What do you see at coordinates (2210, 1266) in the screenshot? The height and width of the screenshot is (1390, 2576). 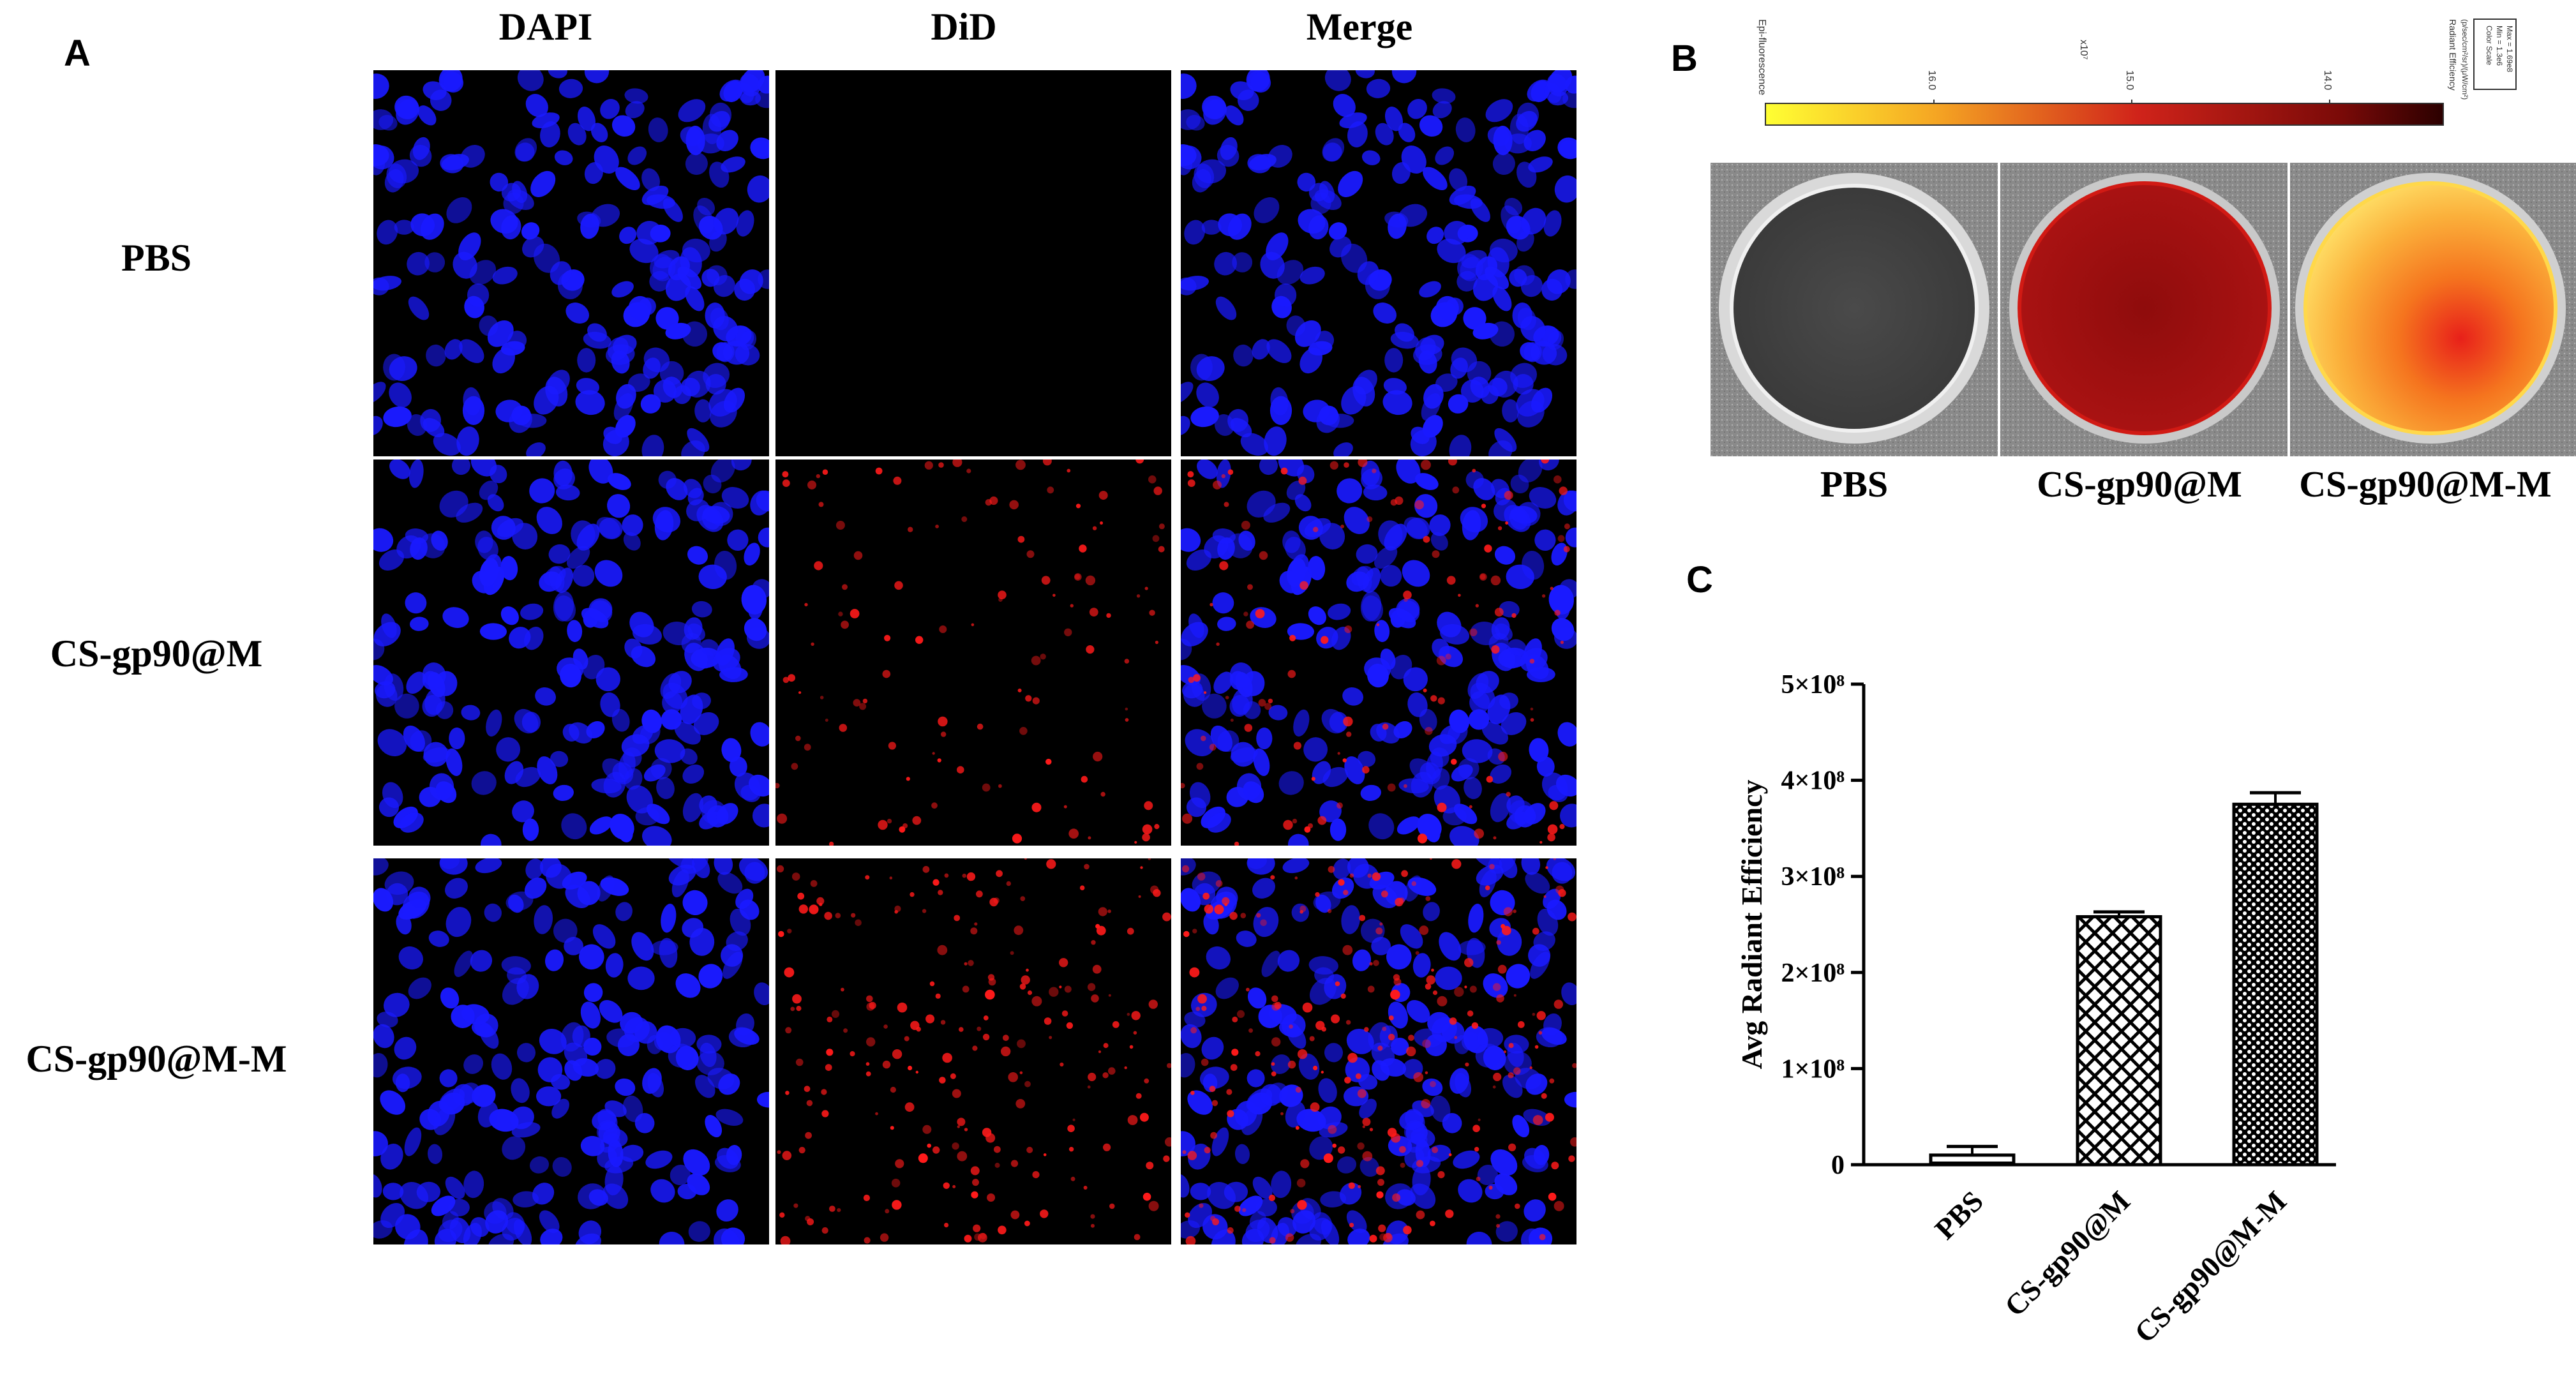 I see `x-tick-label-cs-gp90-m-m: CS-gp90@M-M` at bounding box center [2210, 1266].